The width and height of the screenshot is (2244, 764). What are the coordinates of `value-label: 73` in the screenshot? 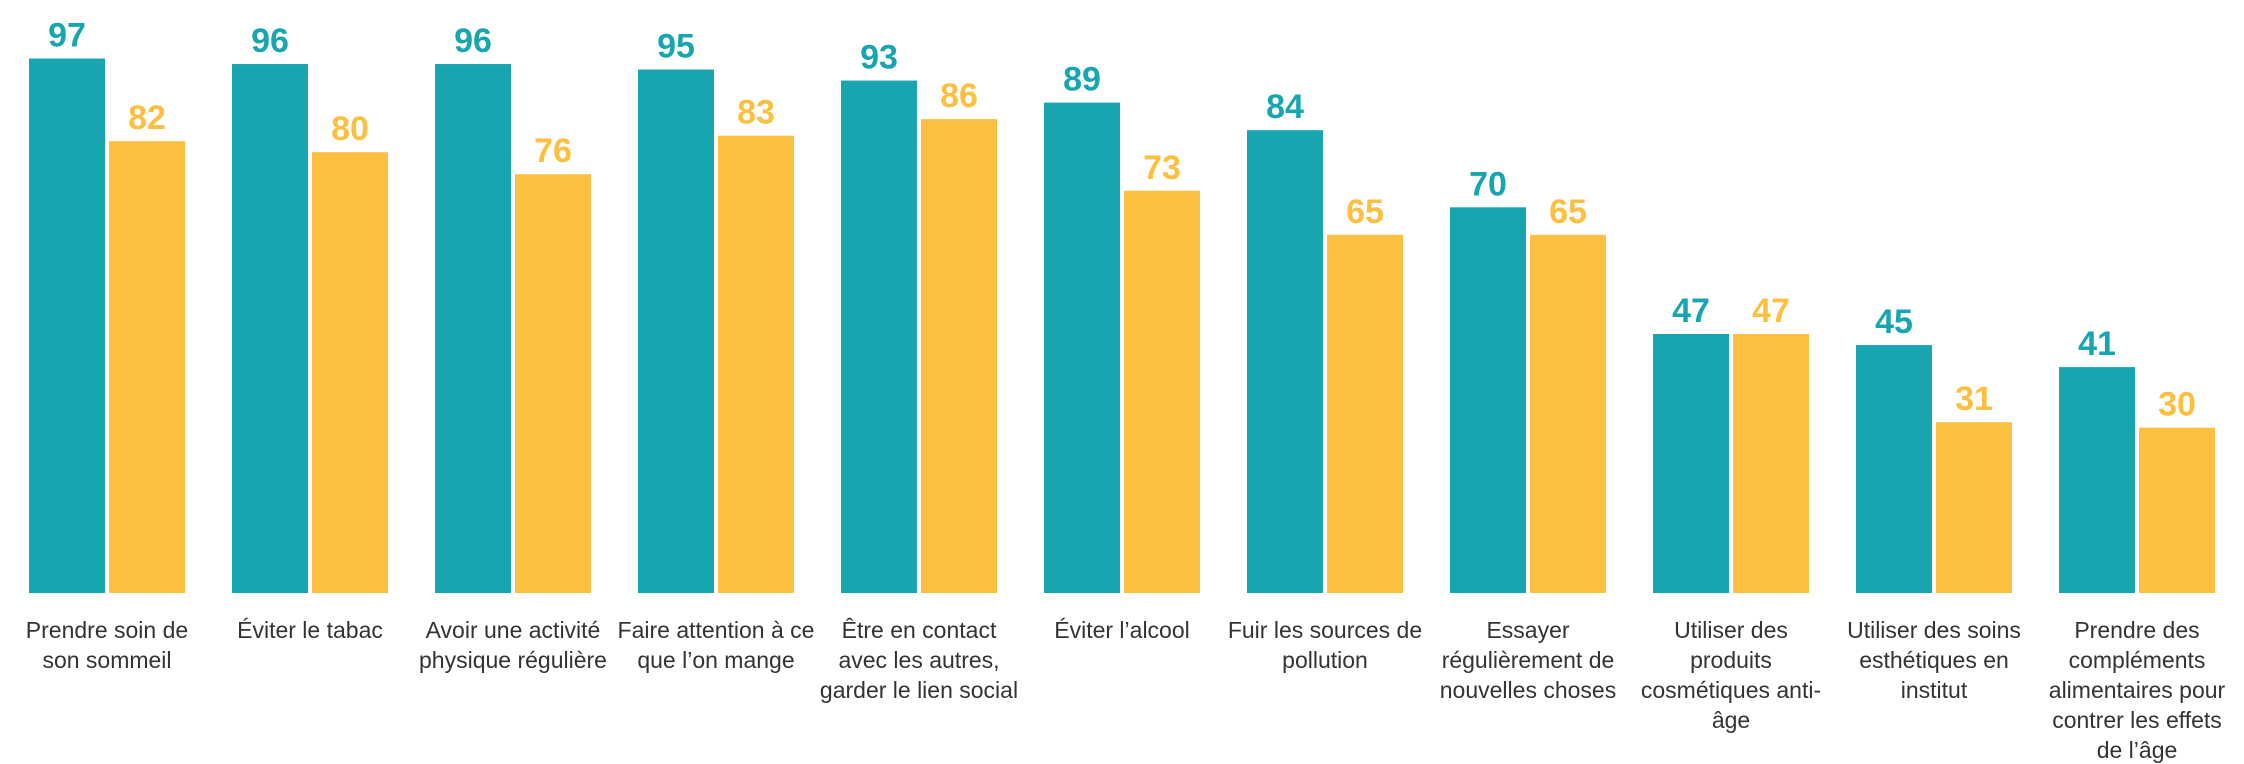 It's located at (1162, 168).